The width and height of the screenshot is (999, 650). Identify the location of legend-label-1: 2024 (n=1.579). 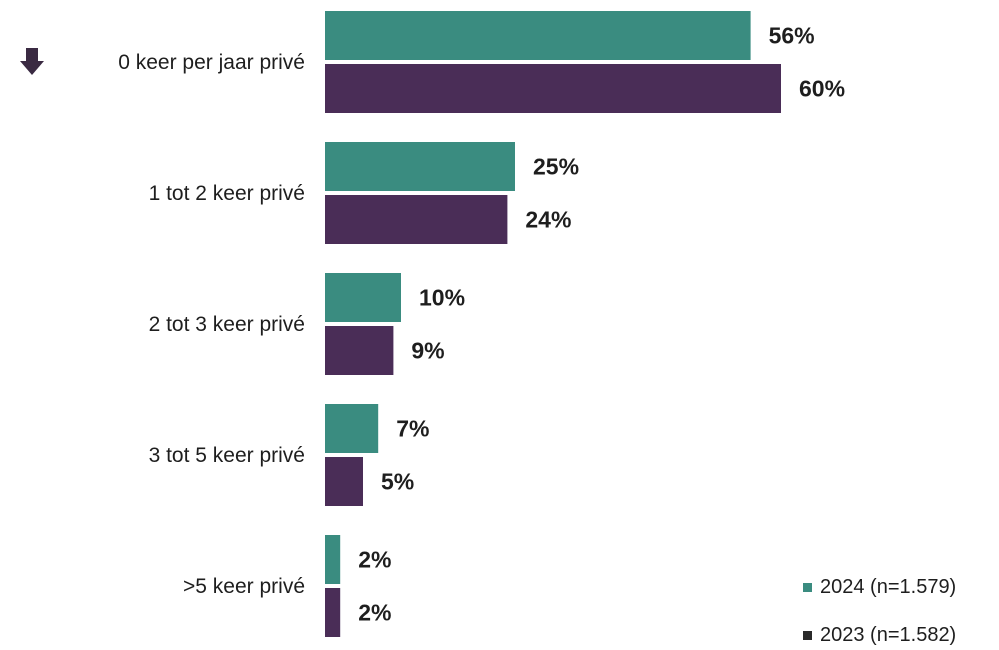
(888, 587).